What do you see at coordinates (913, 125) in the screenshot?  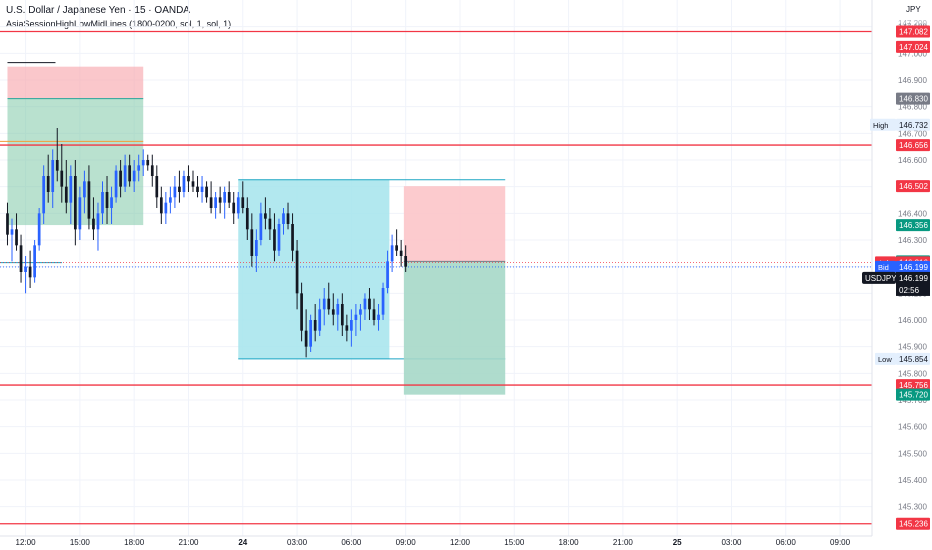 I see `price-label: 146.732` at bounding box center [913, 125].